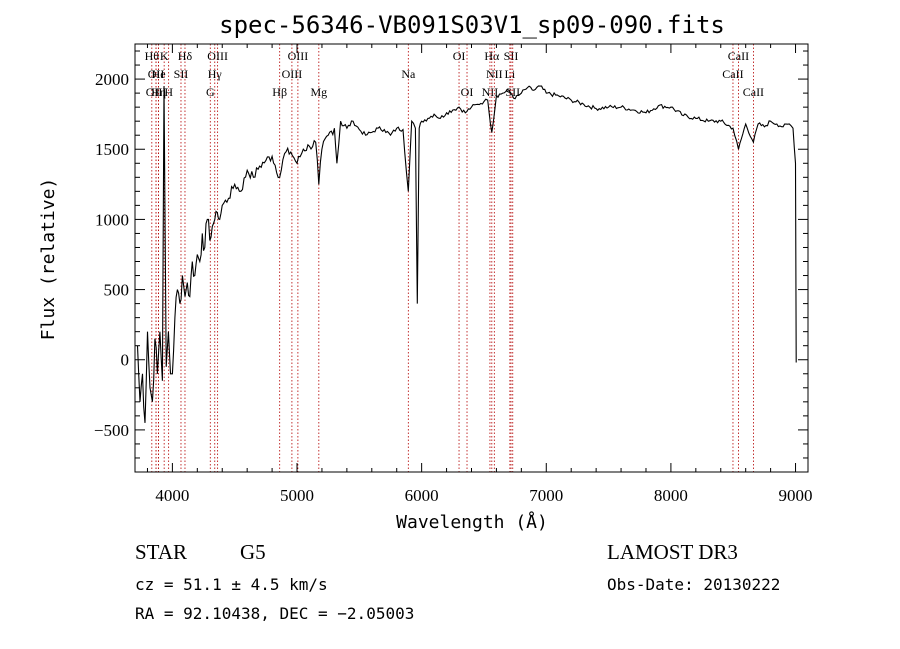  What do you see at coordinates (422, 495) in the screenshot?
I see `x-tick-label-2: 6000` at bounding box center [422, 495].